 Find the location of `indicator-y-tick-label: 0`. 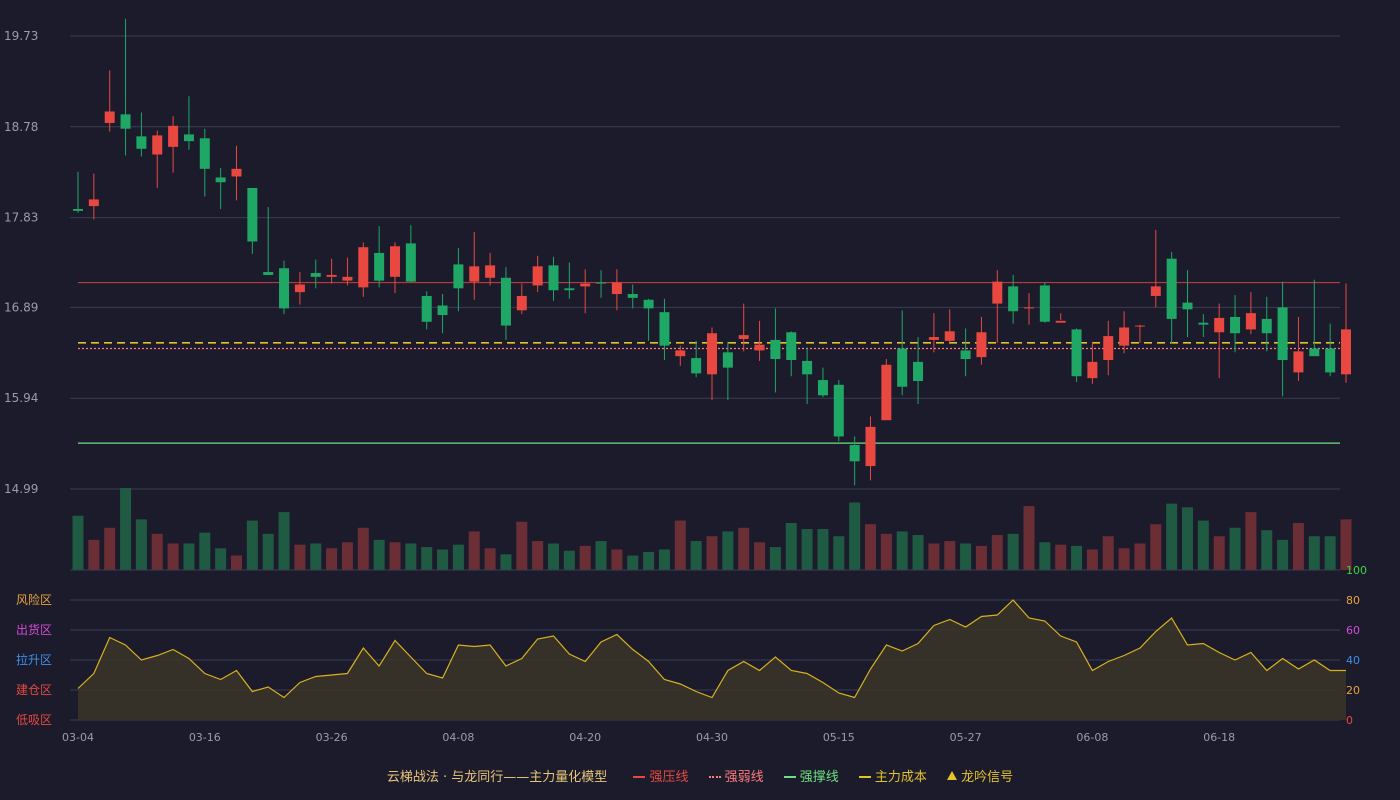

indicator-y-tick-label: 0 is located at coordinates (1349, 720).